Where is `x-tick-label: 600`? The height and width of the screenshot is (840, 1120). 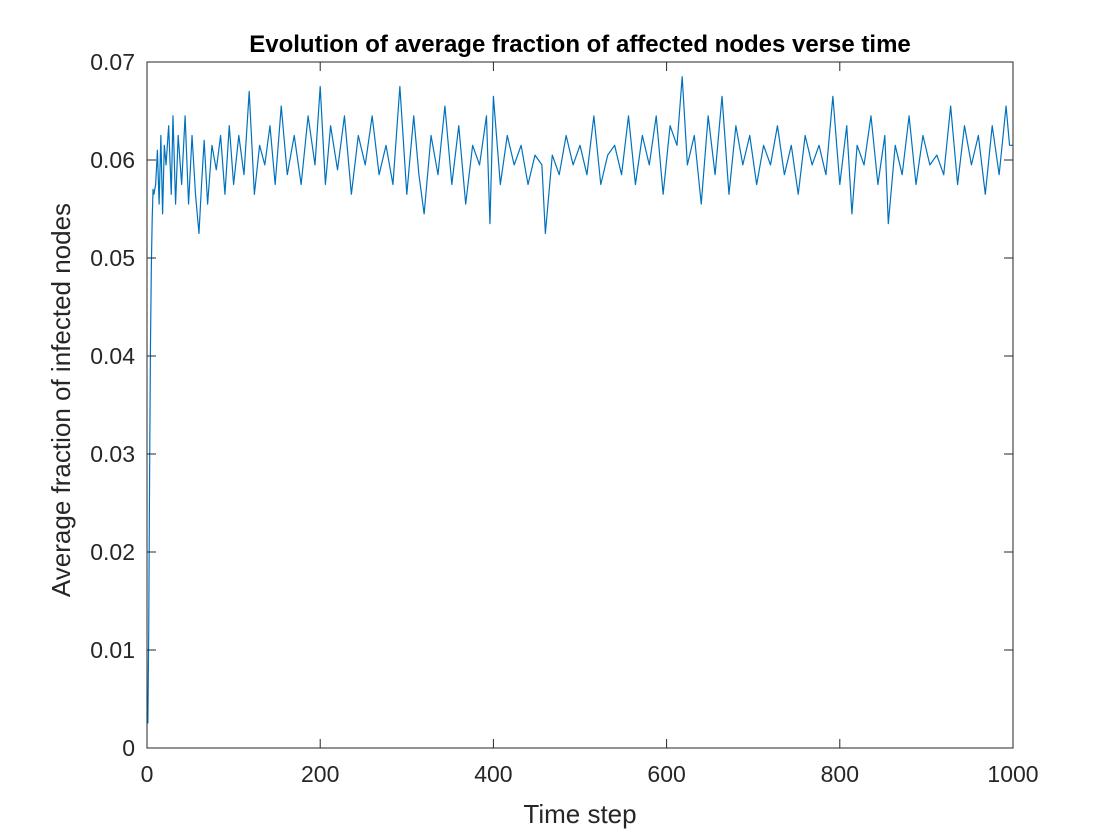 x-tick-label: 600 is located at coordinates (666, 774).